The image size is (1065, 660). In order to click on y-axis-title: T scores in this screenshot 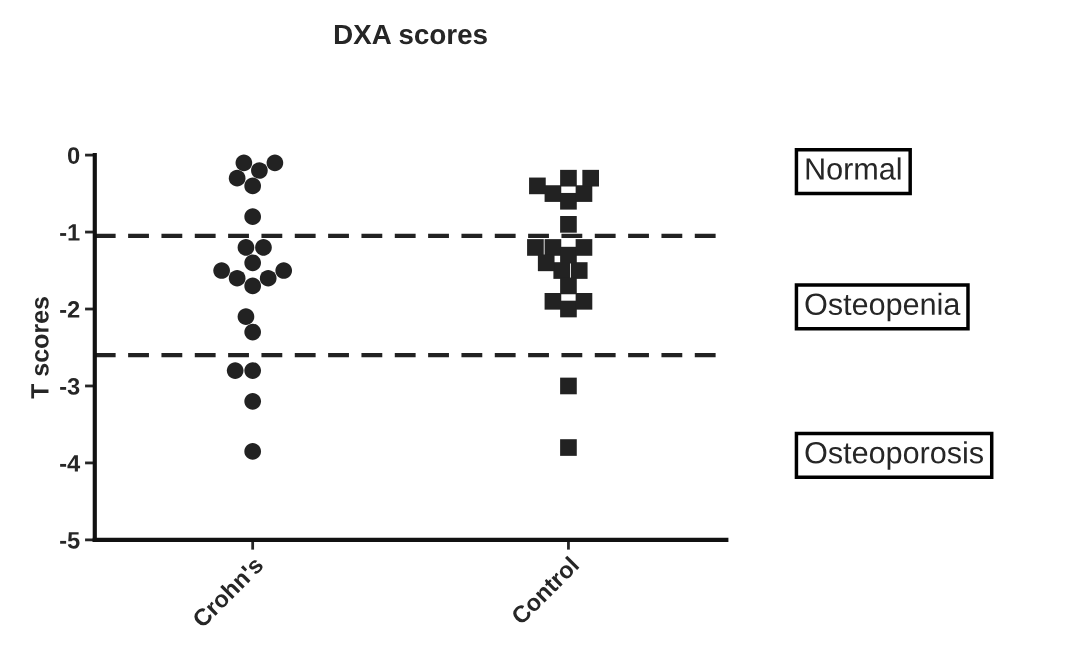, I will do `click(40, 348)`.